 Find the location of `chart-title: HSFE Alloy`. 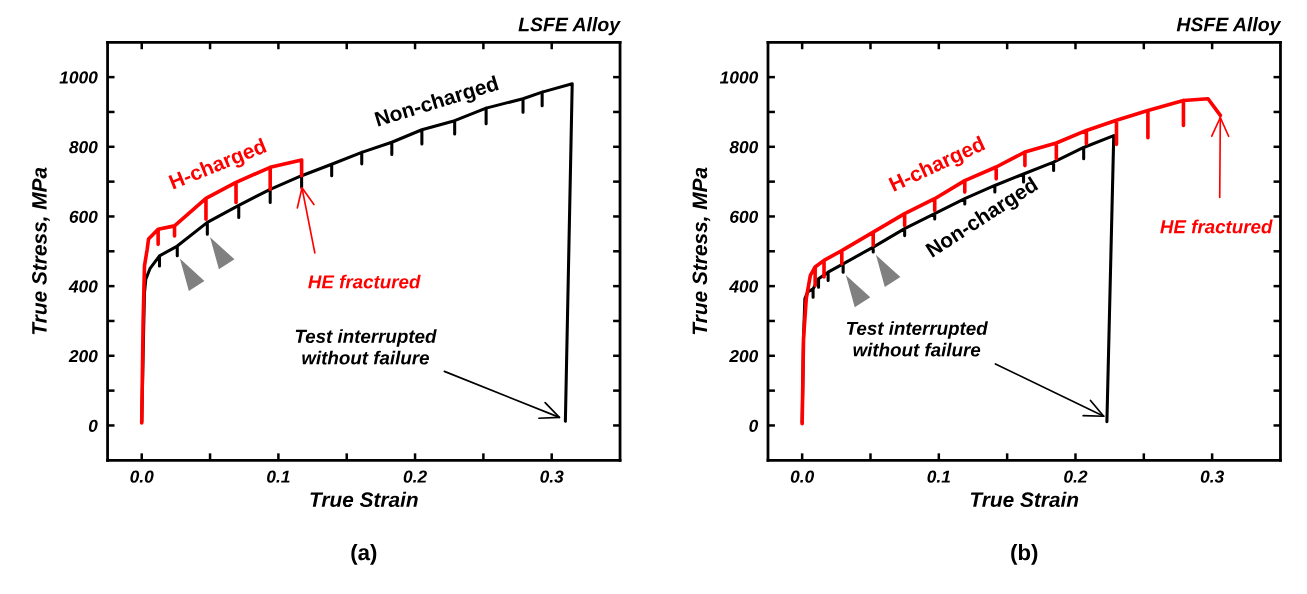

chart-title: HSFE Alloy is located at coordinates (1229, 26).